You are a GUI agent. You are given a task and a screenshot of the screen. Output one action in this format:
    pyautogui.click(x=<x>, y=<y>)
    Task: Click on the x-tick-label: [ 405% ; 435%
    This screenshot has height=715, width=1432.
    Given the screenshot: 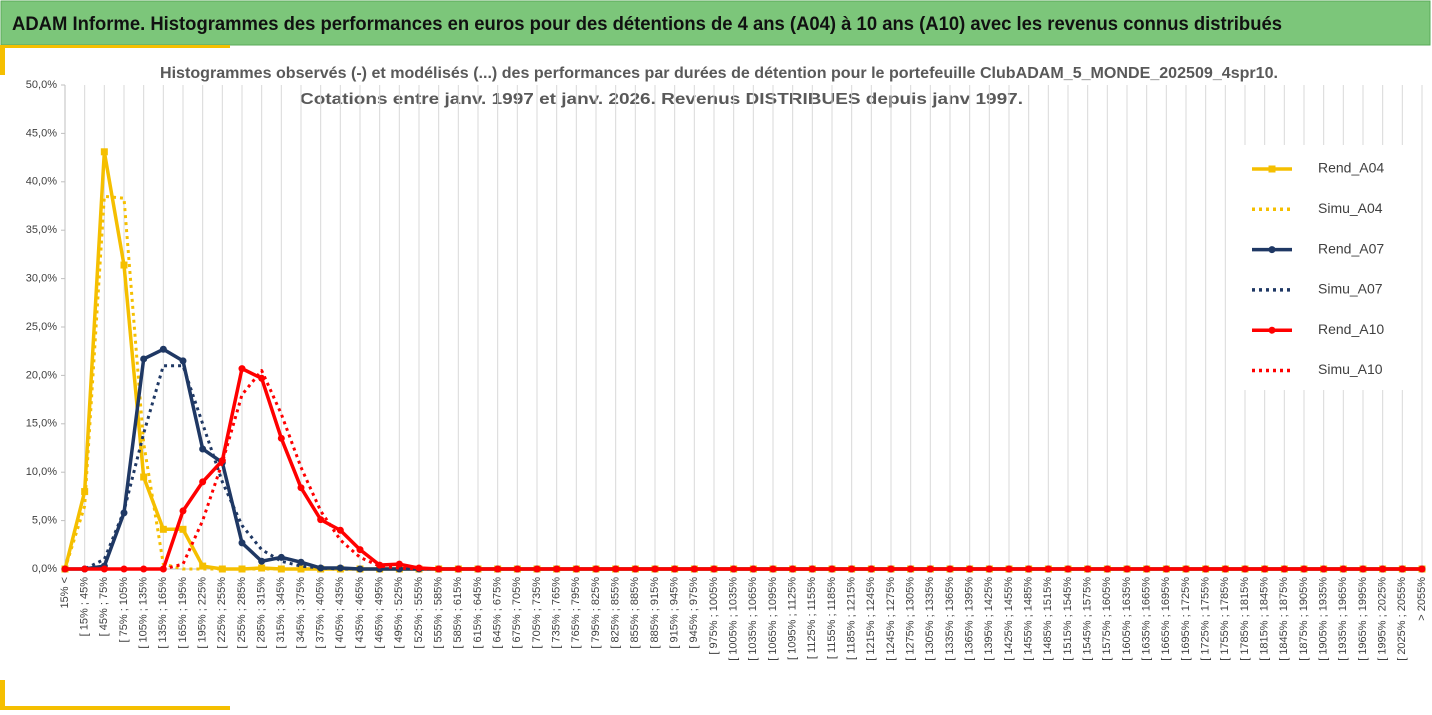 What is the action you would take?
    pyautogui.click(x=340, y=613)
    